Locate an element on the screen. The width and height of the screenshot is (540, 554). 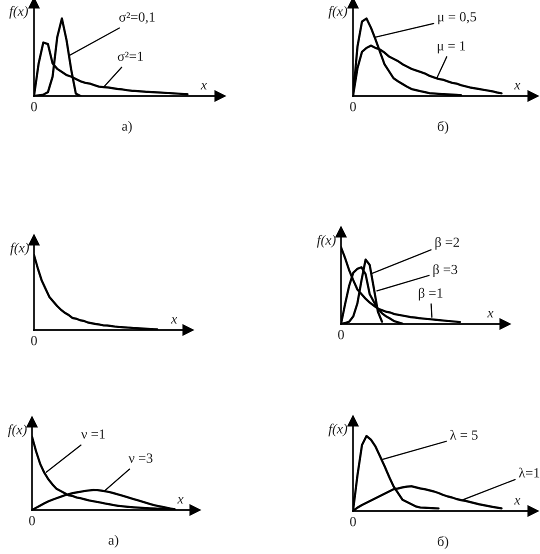
annotation: σ²=1 is located at coordinates (130, 57).